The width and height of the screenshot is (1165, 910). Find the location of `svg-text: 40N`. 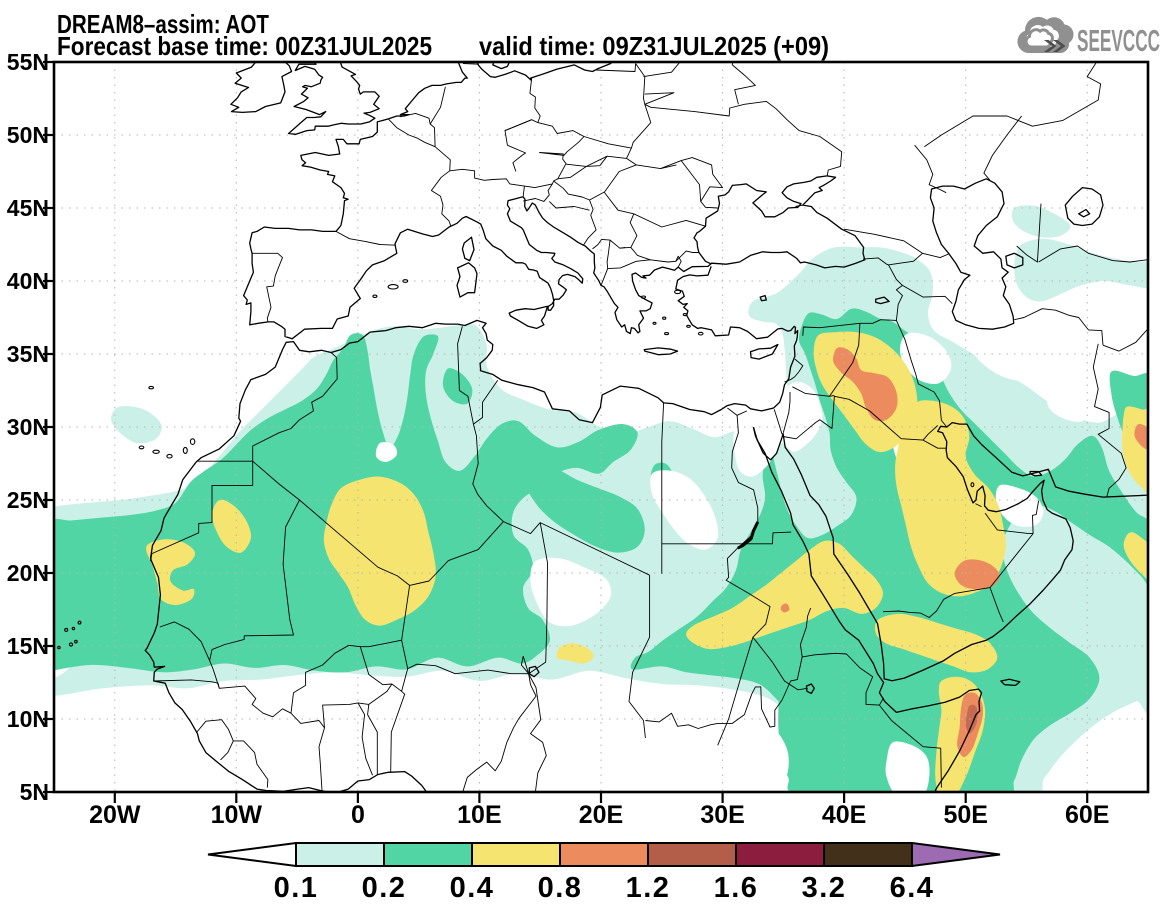

svg-text: 40N is located at coordinates (28, 281).